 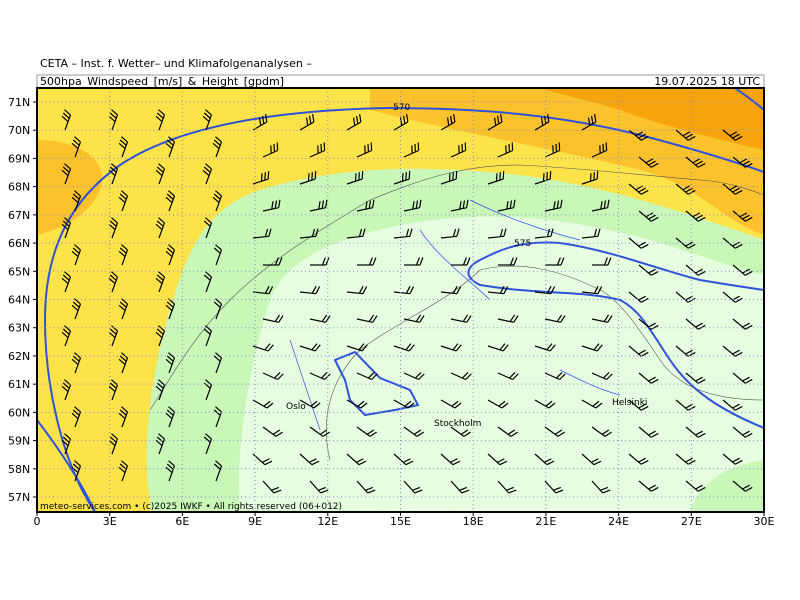 I want to click on city-label: Oslo, so click(x=296, y=407).